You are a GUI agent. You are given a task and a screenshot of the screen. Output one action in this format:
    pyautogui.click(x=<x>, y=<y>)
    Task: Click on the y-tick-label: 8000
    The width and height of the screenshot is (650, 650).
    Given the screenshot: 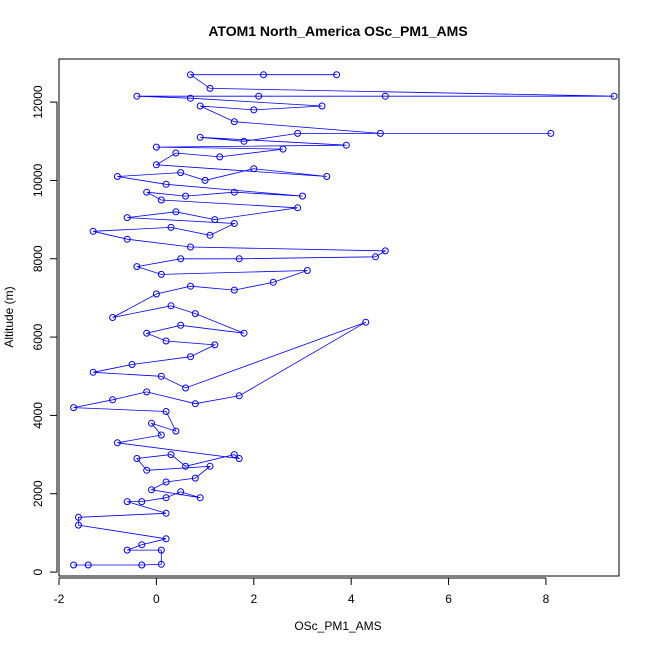 What is the action you would take?
    pyautogui.click(x=38, y=258)
    